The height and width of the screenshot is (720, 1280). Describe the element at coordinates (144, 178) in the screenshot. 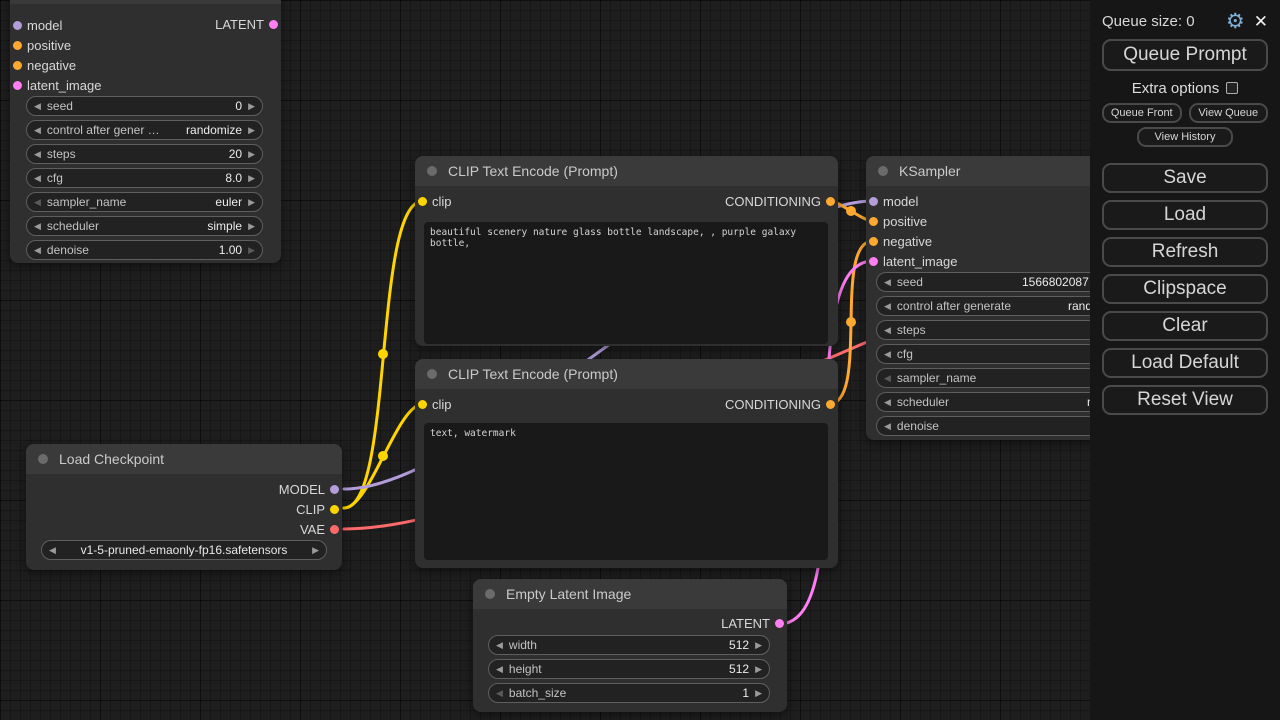

I see `widget-cfg: ◀ cfg 8.0 ▶` at that location.